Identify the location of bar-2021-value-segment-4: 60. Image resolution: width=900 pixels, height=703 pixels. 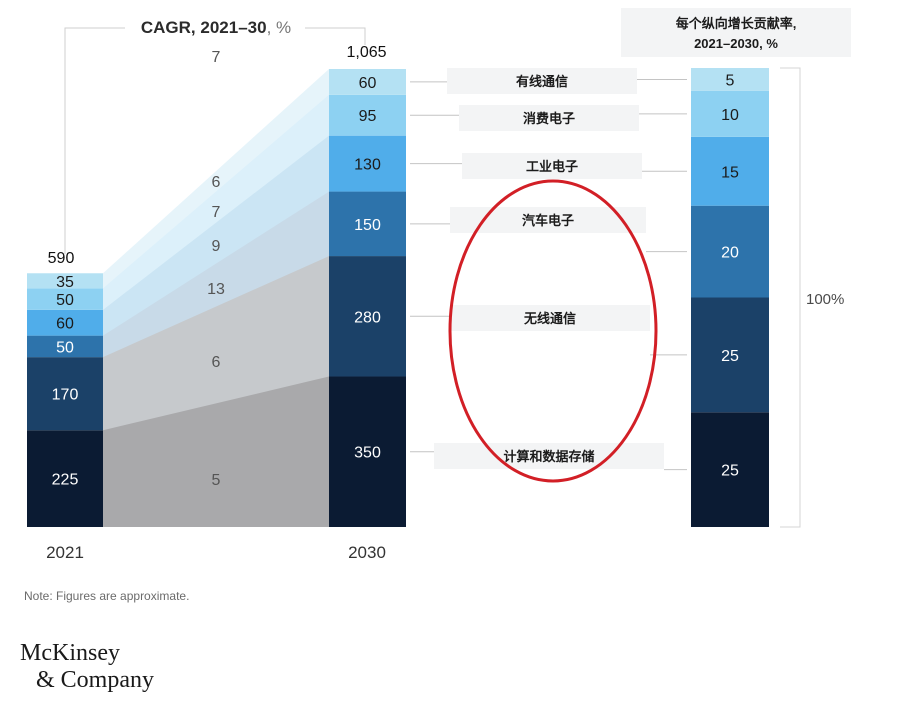
(65, 324).